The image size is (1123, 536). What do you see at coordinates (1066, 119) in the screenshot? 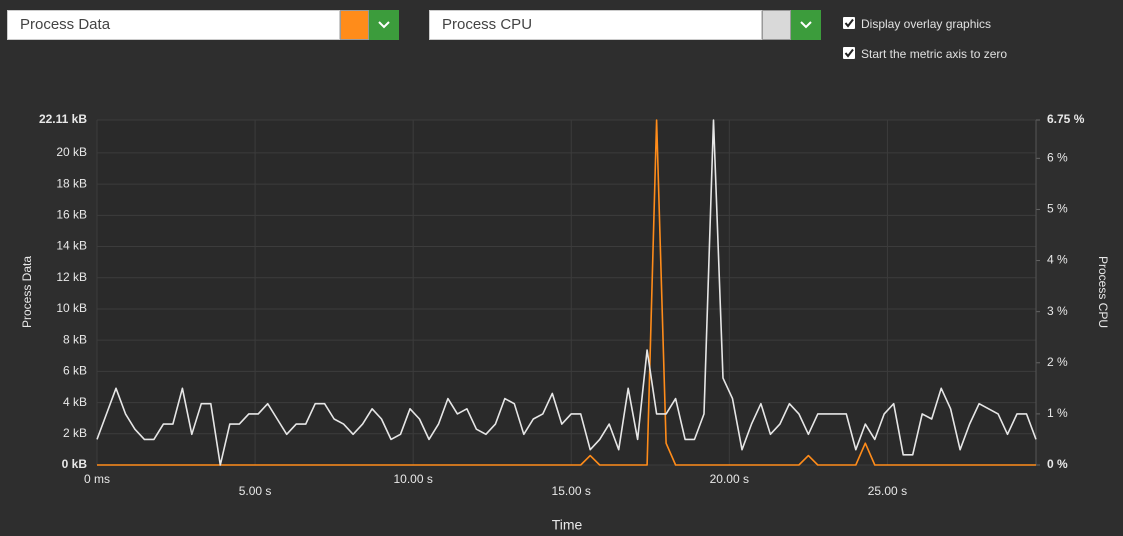
I see `y2-tick-label: 6.75 %` at bounding box center [1066, 119].